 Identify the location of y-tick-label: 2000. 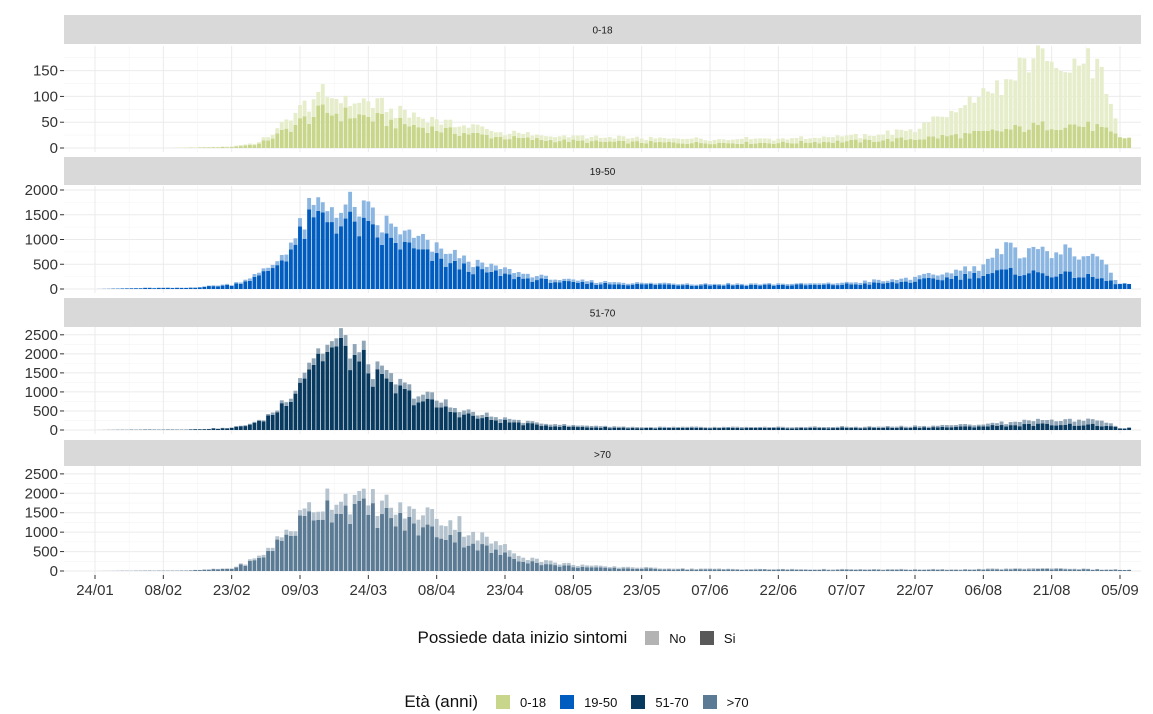
(41, 354).